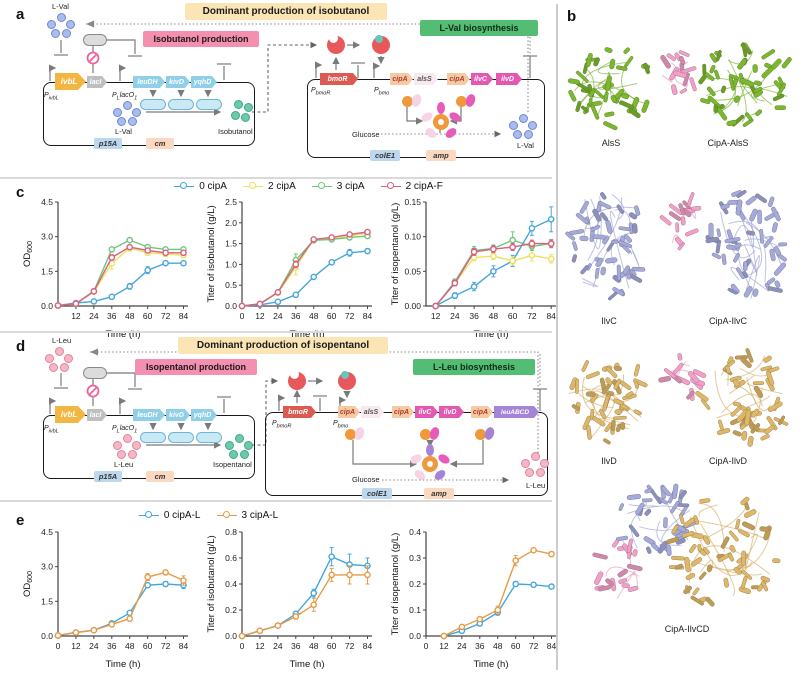  Describe the element at coordinates (60, 6) in the screenshot. I see `feedback-metabolite-label: L-Val` at that location.